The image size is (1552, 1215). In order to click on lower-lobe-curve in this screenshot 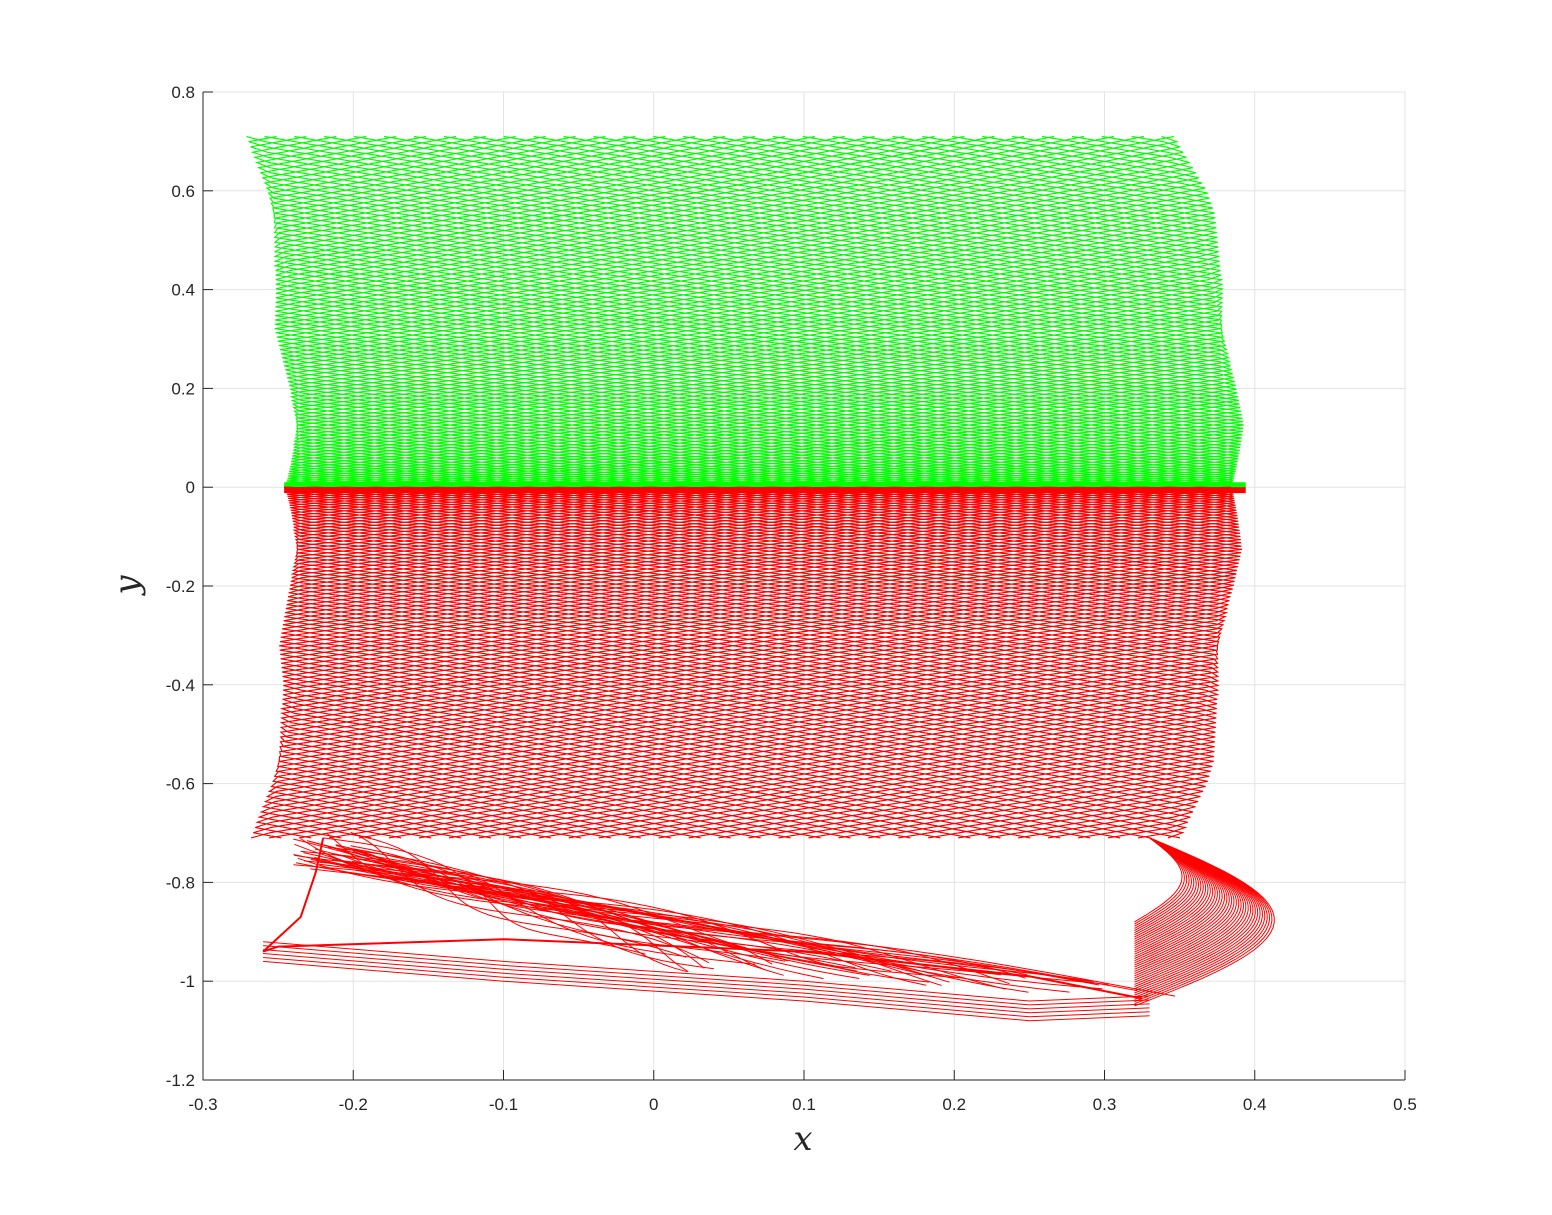, I will do `click(1204, 922)`.